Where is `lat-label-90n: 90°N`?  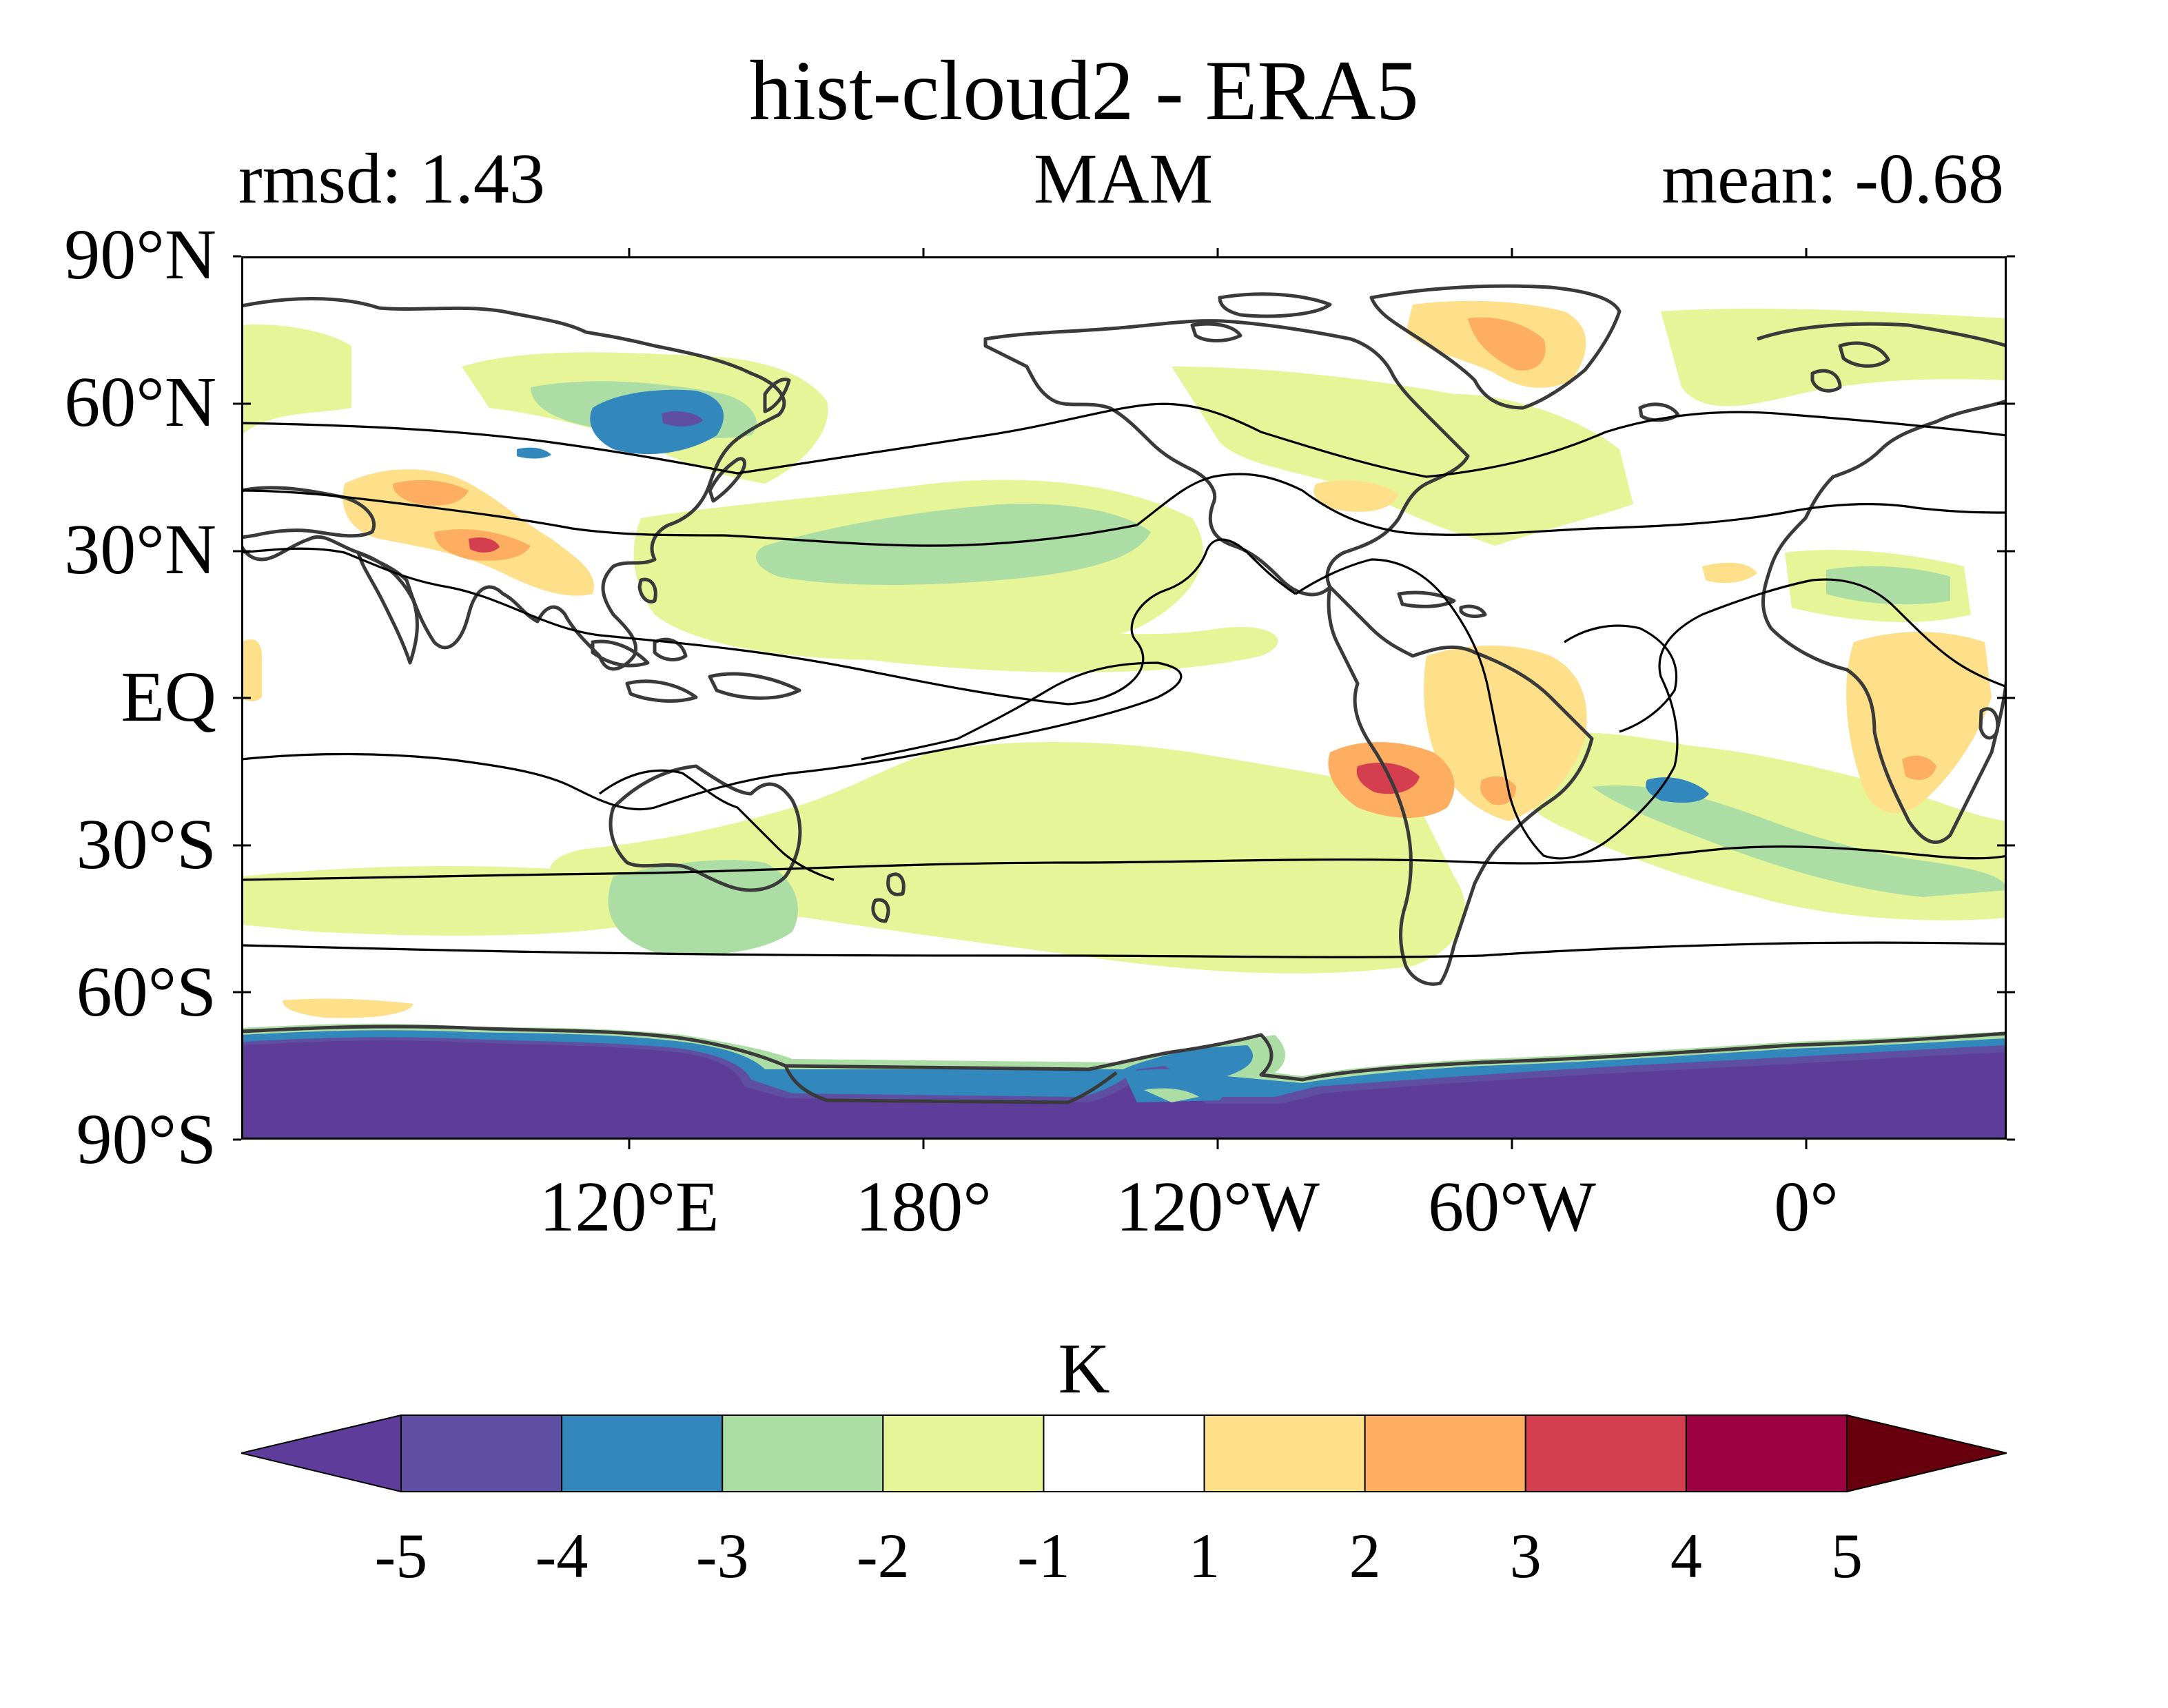 lat-label-90n: 90°N is located at coordinates (140, 254).